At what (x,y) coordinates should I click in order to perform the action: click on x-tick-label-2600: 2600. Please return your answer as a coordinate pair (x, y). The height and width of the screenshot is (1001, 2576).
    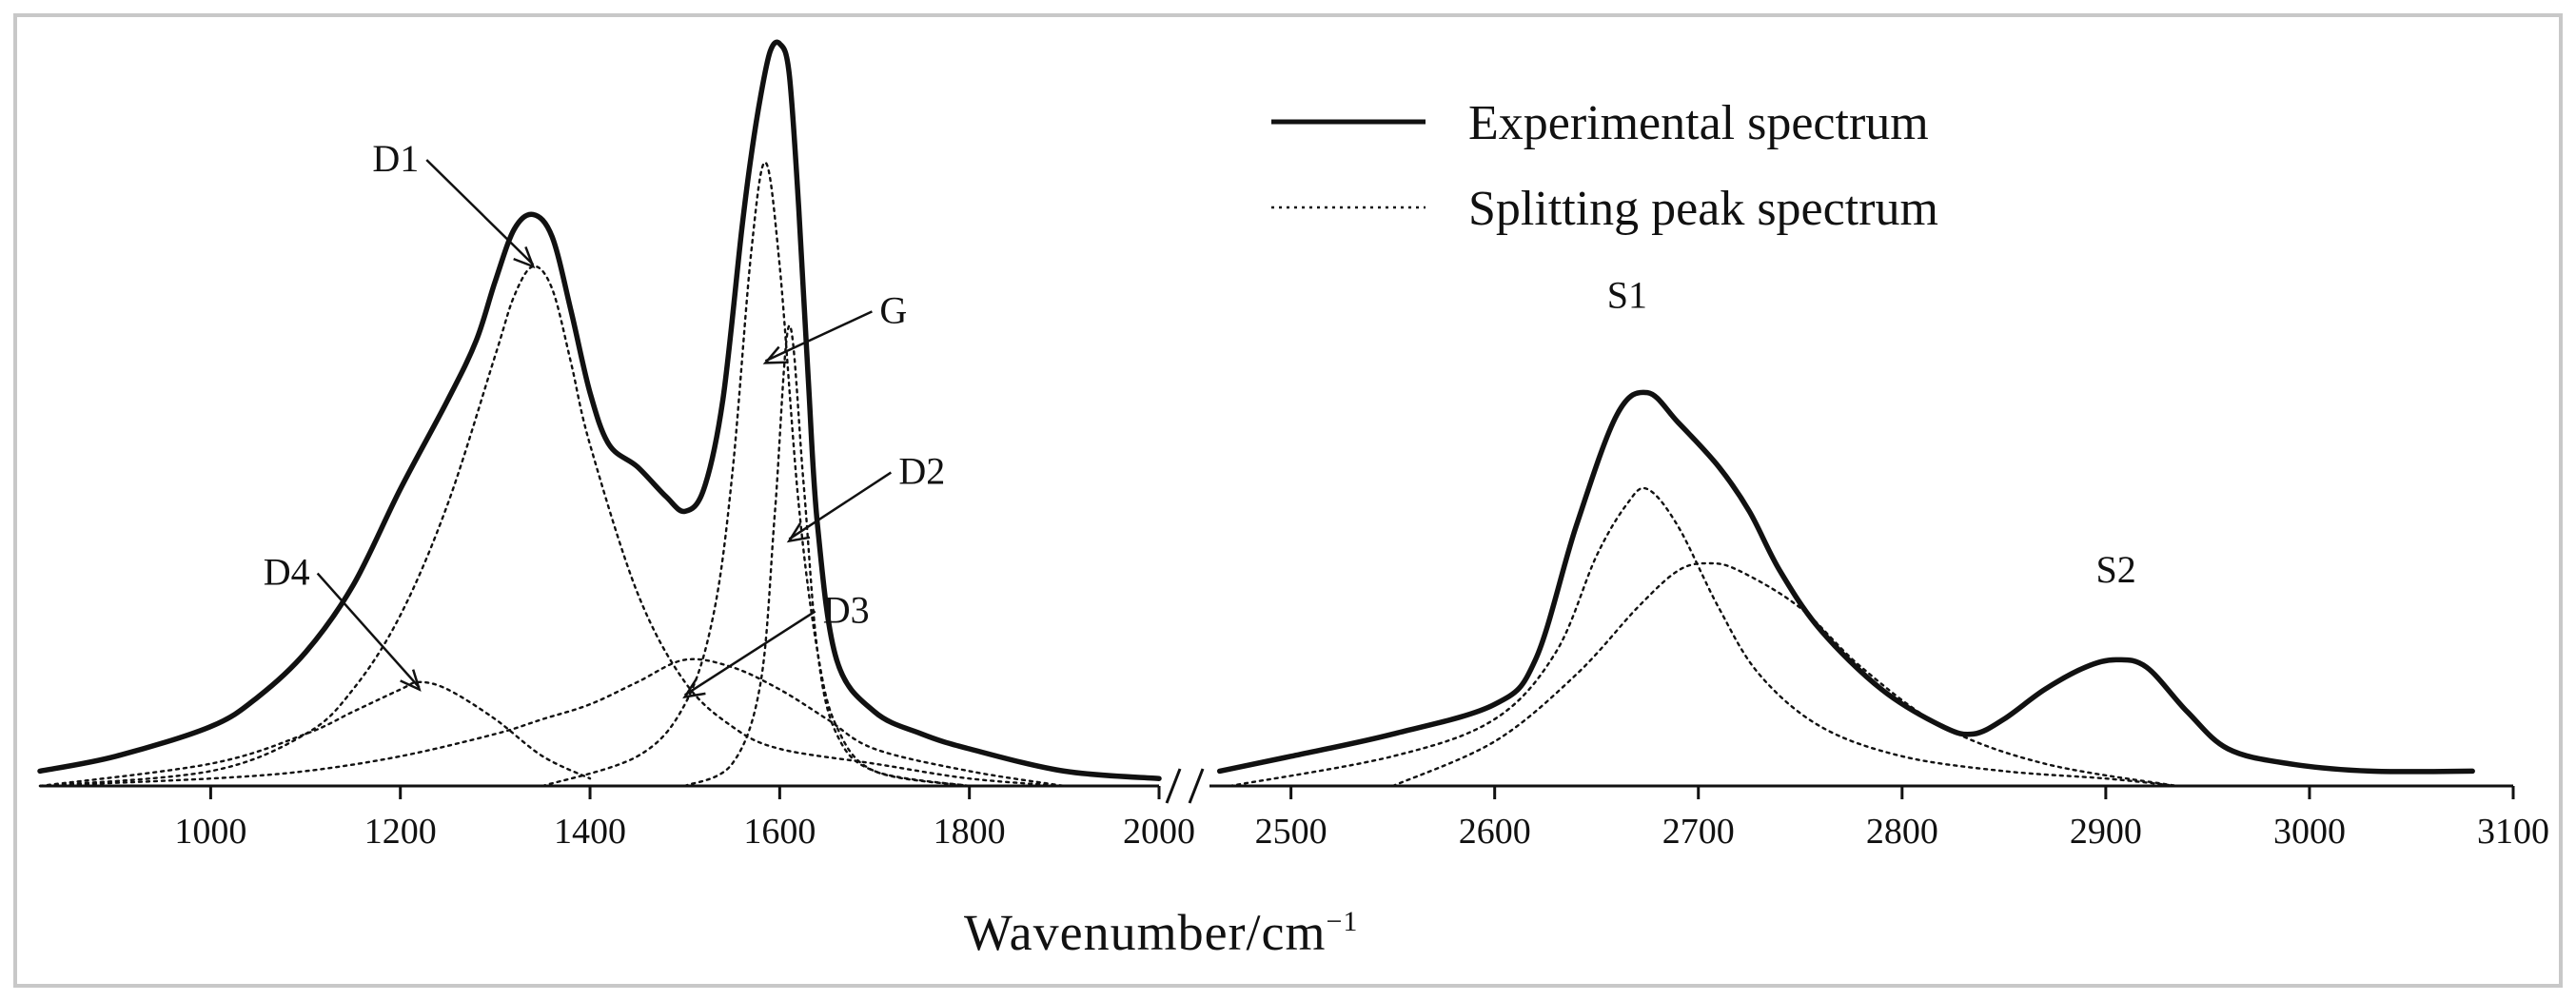
    Looking at the image, I should click on (1495, 832).